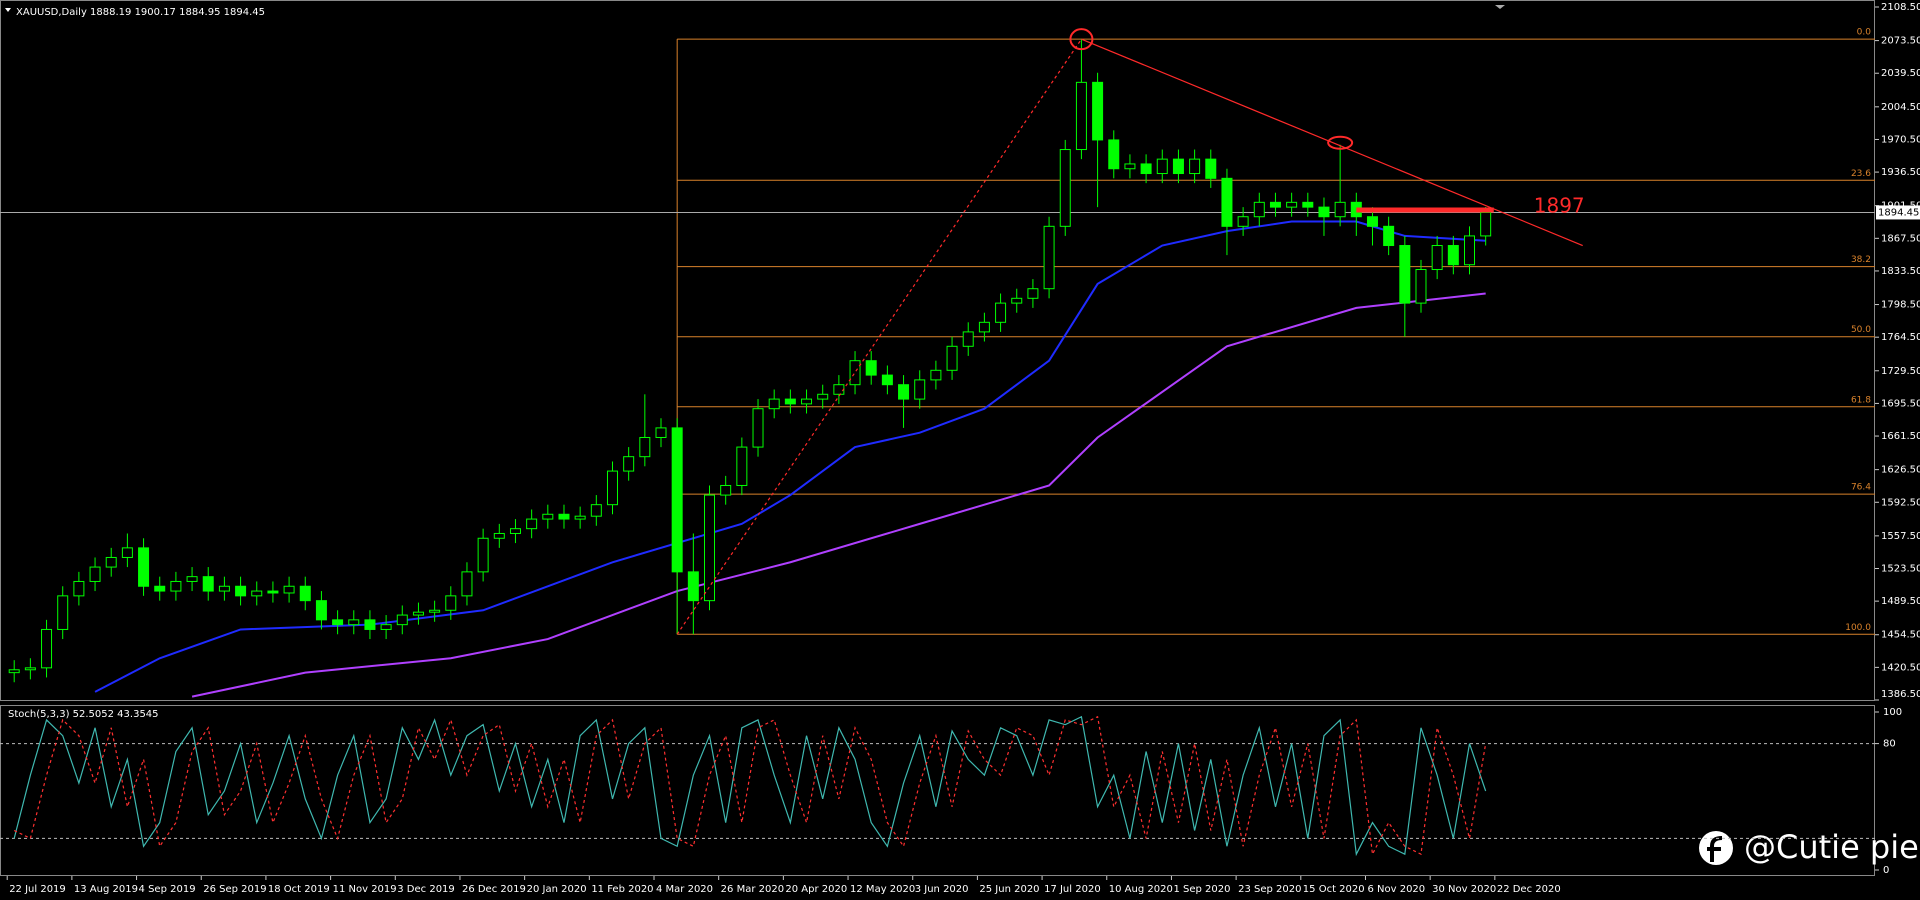 This screenshot has width=1920, height=900. I want to click on x-tick-label: 3 Dec 2019, so click(426, 889).